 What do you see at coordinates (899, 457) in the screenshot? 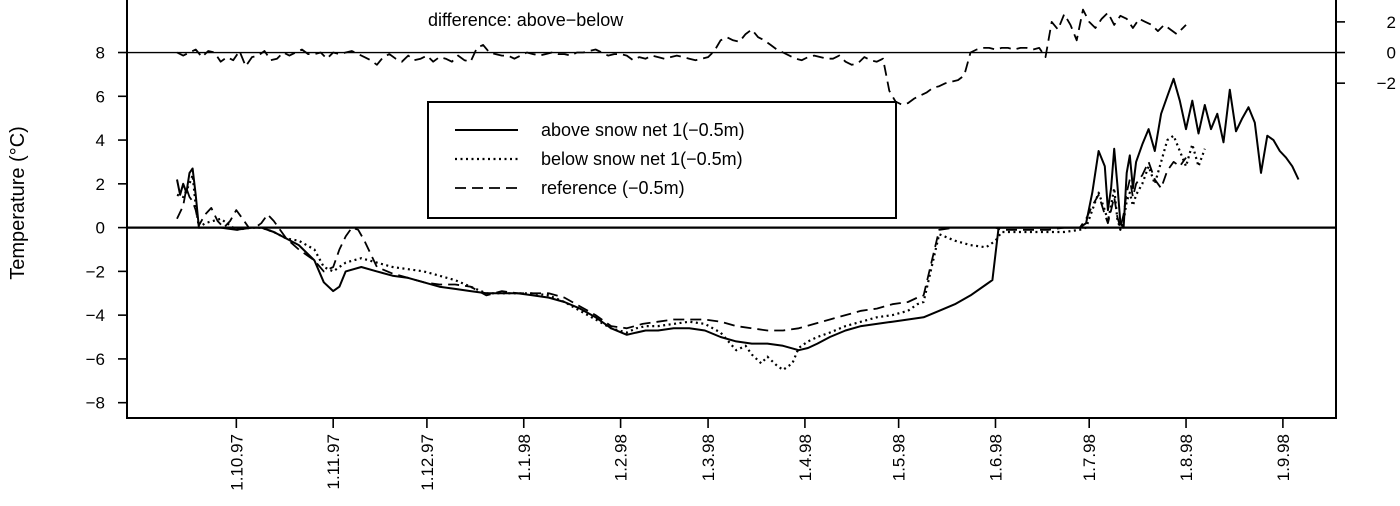
I see `x-tick-label: 1.5.98` at bounding box center [899, 457].